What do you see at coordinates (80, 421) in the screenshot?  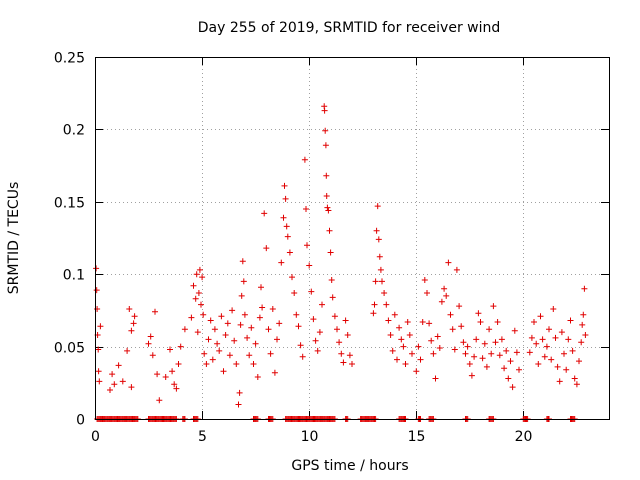 I see `y-tick-label: 0` at bounding box center [80, 421].